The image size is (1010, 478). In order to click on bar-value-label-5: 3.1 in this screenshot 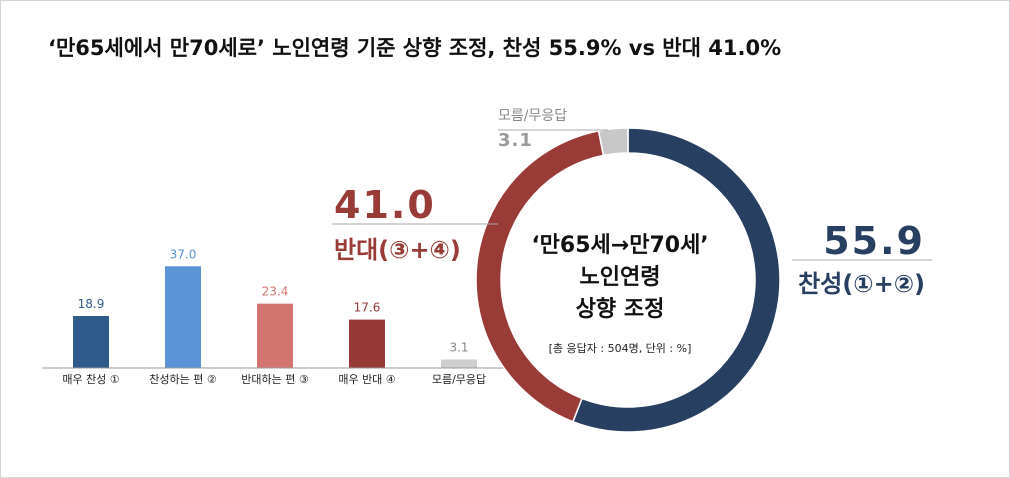, I will do `click(458, 347)`.